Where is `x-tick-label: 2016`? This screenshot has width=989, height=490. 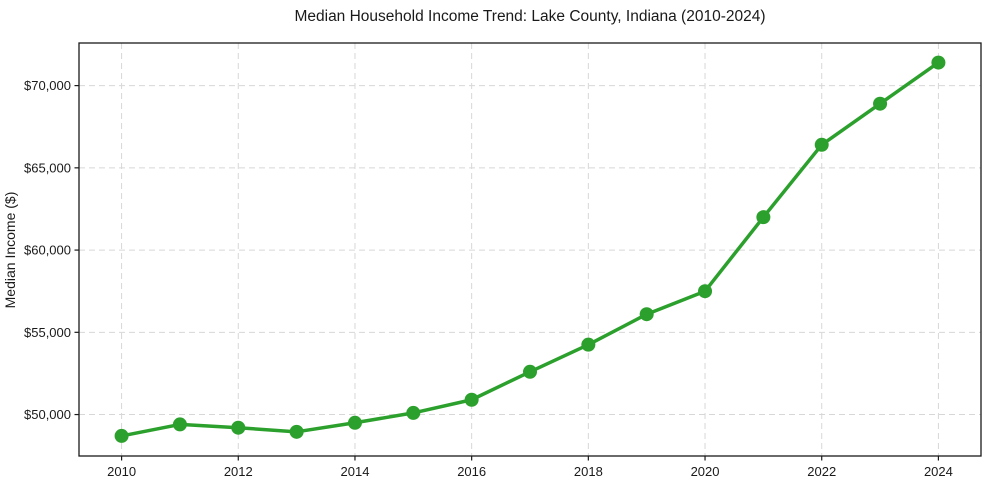 x-tick-label: 2016 is located at coordinates (471, 471).